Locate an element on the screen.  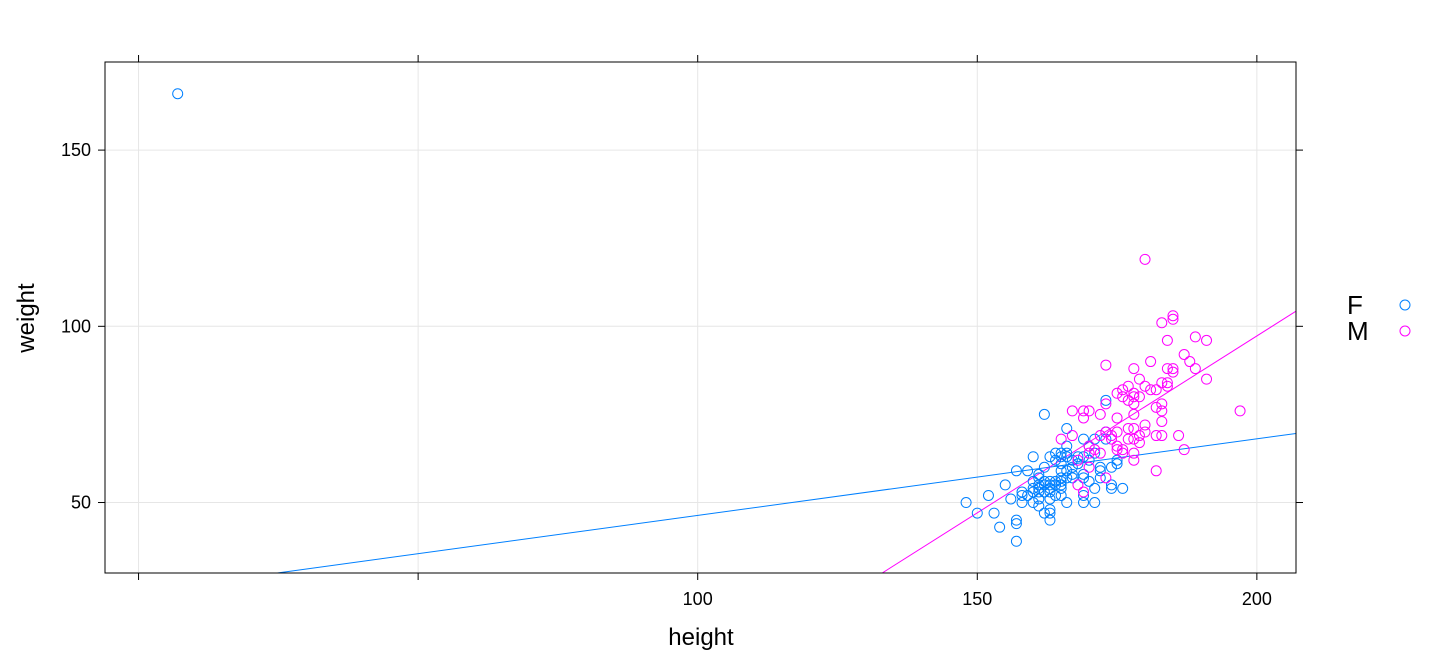
legend-key-f is located at coordinates (1405, 305).